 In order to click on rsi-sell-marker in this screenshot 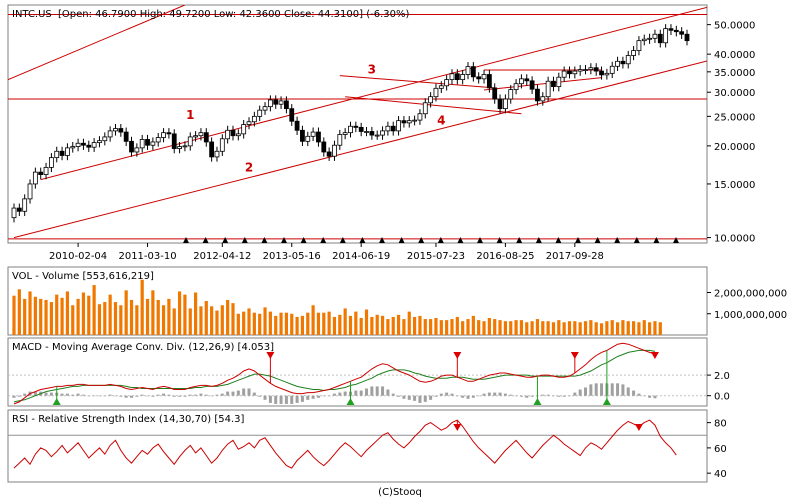, I will do `click(638, 427)`.